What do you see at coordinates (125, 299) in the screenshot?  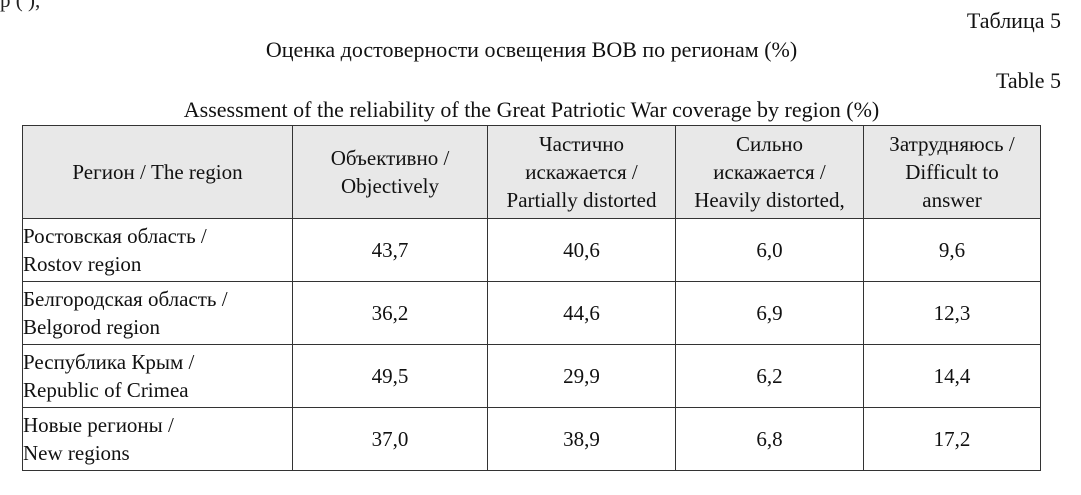 I see `region-name-ru: Белгородская область /` at bounding box center [125, 299].